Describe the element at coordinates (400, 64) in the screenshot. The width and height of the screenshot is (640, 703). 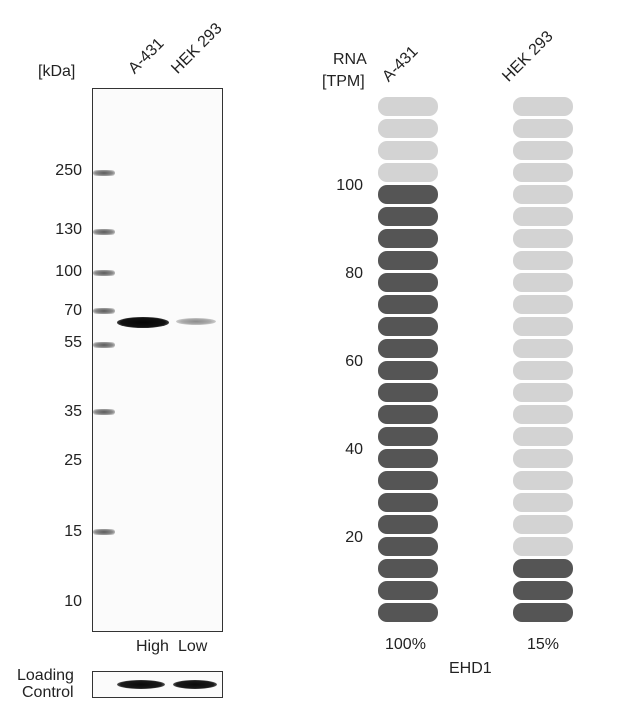
I see `rna-sample-label-a431: A-431` at that location.